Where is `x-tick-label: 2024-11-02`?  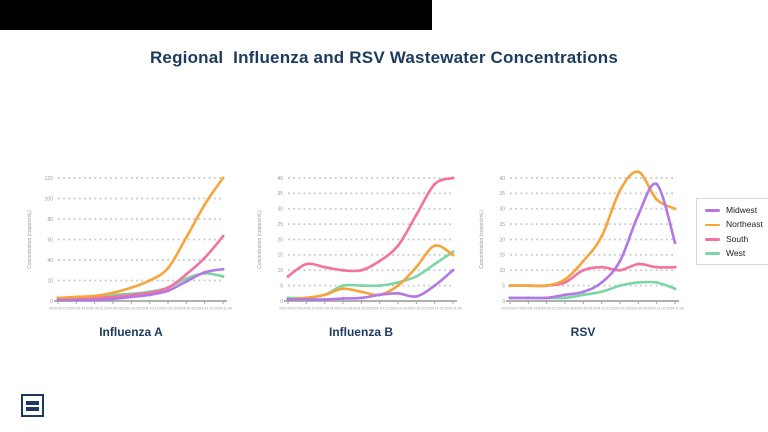 x-tick-label: 2024-11-02 is located at coordinates (435, 309).